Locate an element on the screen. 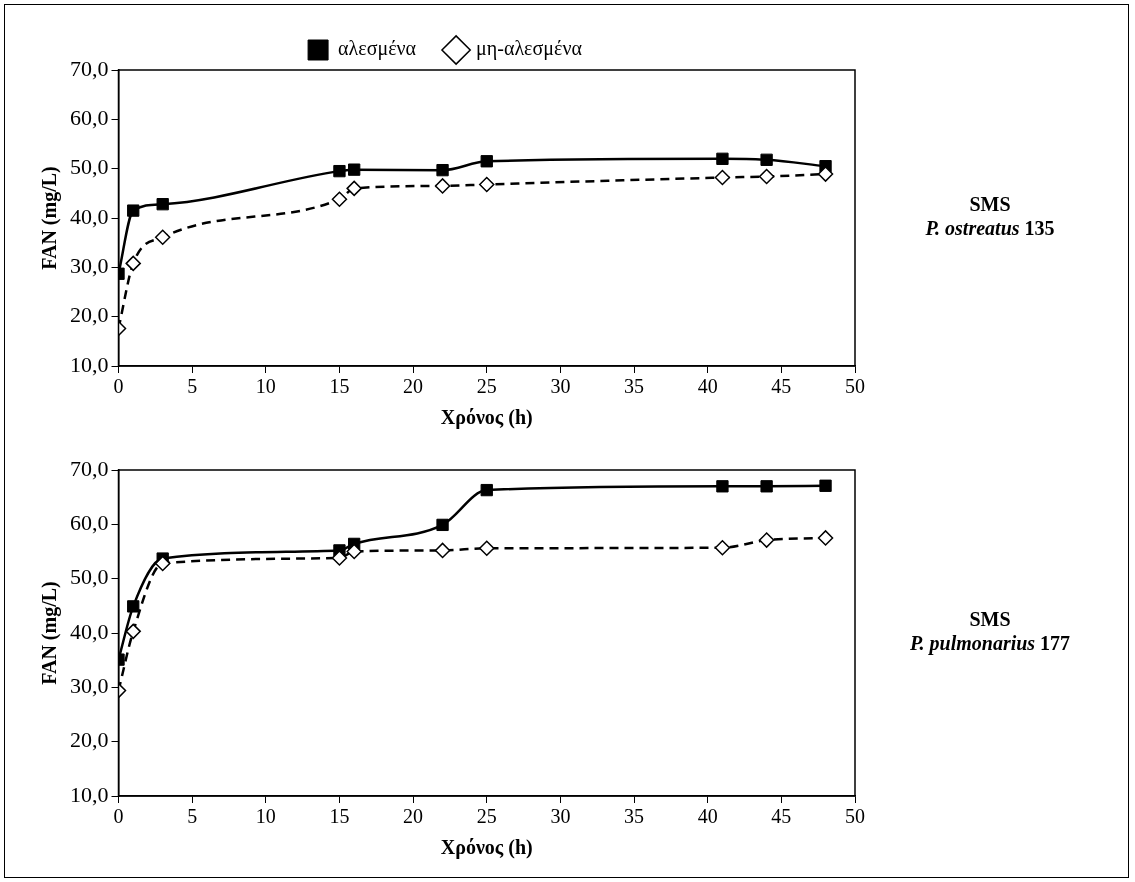 The width and height of the screenshot is (1135, 882). legend-label: αλεσμένα is located at coordinates (377, 49).